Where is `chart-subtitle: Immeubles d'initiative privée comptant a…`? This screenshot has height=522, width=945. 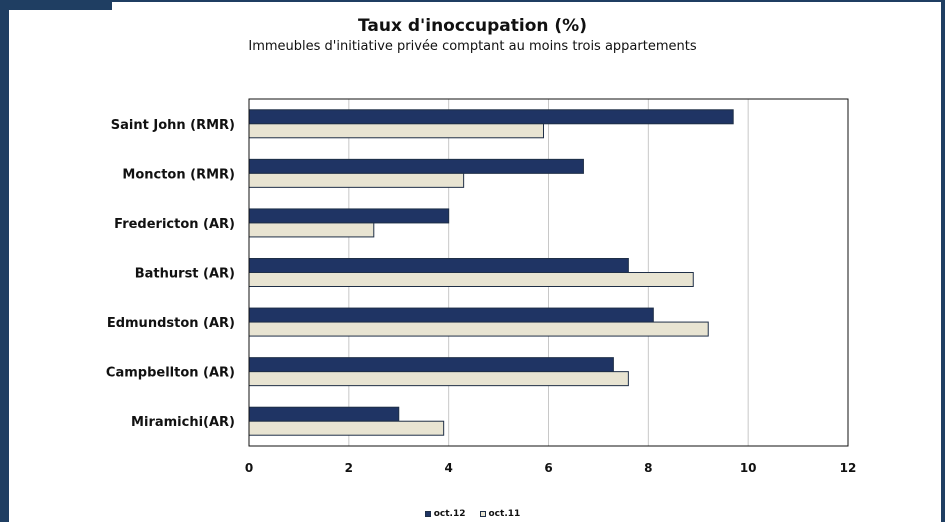
chart-subtitle: Immeubles d'initiative privée comptant a… is located at coordinates (472, 46).